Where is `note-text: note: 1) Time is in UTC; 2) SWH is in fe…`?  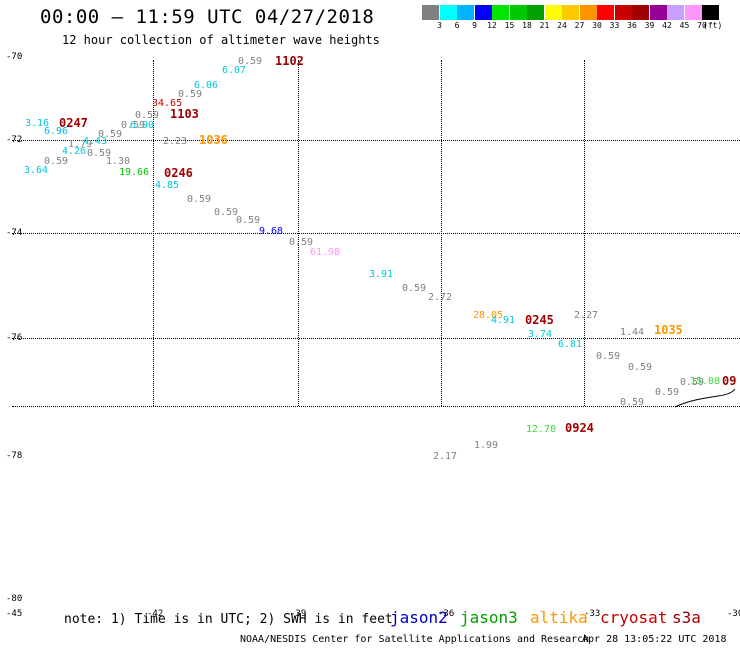 note-text: note: 1) Time is in UTC; 2) SWH is in fe… is located at coordinates (228, 619).